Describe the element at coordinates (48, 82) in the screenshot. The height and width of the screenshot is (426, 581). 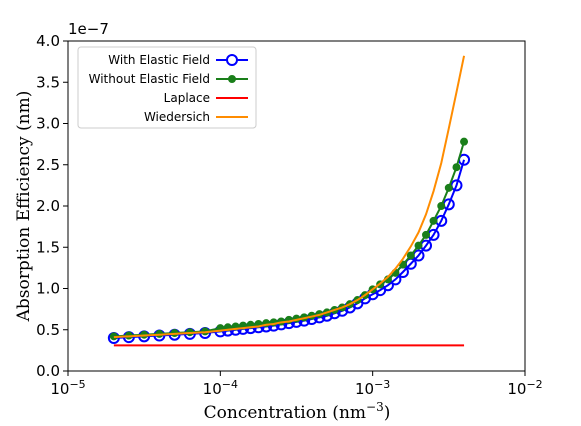
I see `y-tick-label: 3.5` at that location.